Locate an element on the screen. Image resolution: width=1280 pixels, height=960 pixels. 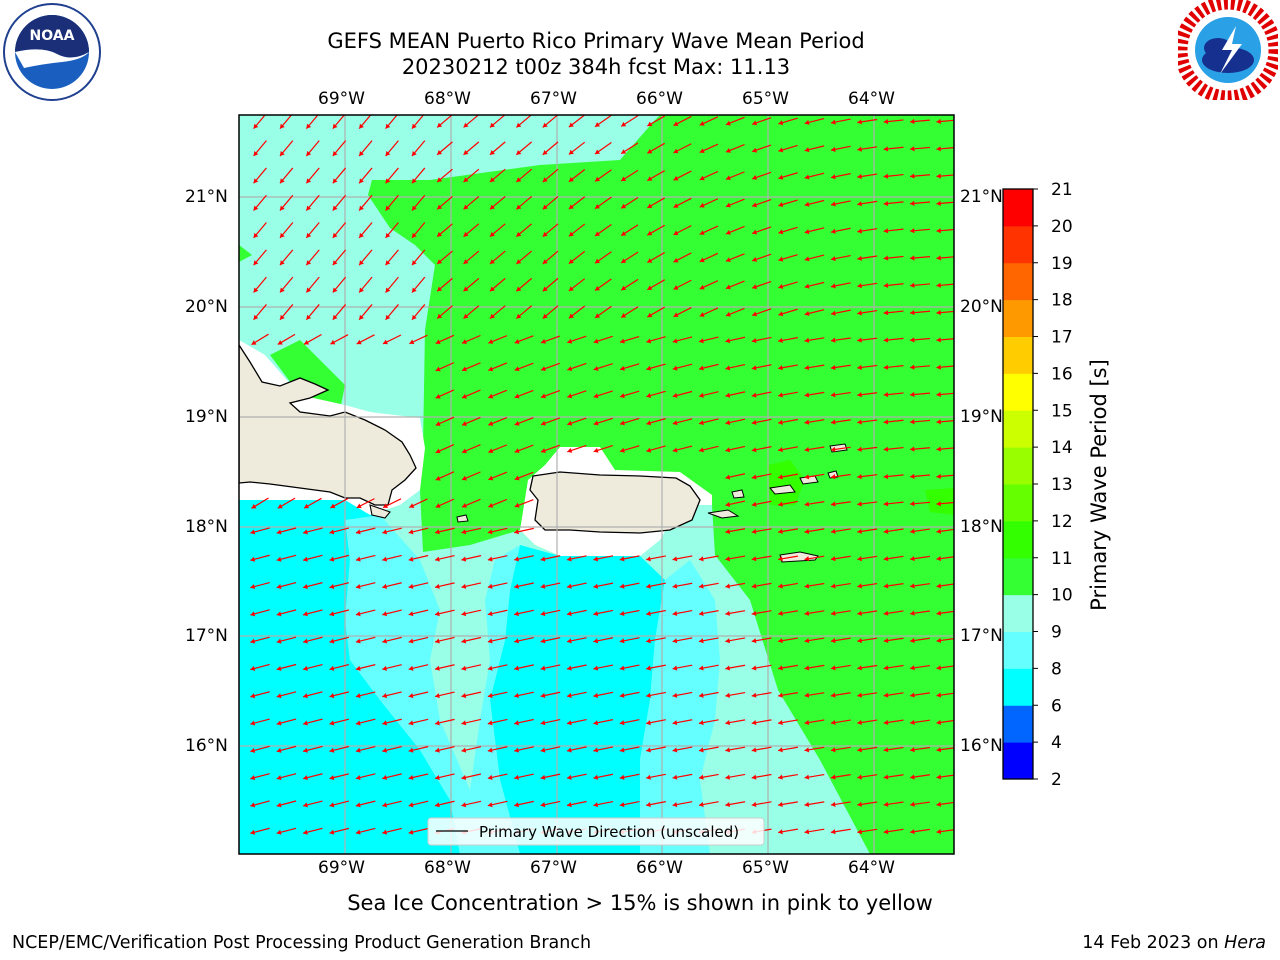
lat-label-left-2: 20°N is located at coordinates (206, 307).